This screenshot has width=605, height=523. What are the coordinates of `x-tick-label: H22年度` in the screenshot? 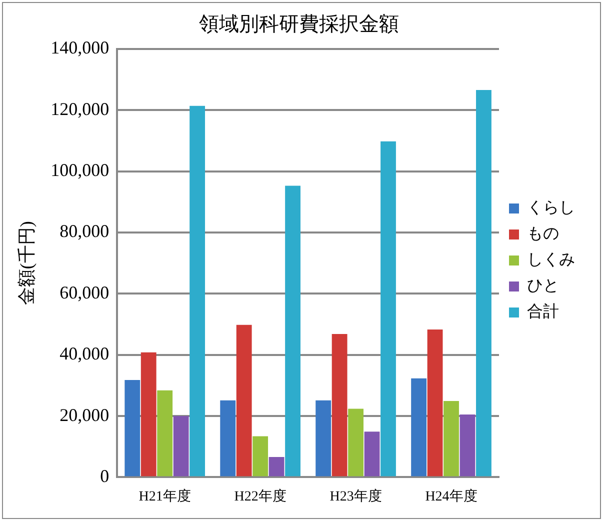 It's located at (260, 496).